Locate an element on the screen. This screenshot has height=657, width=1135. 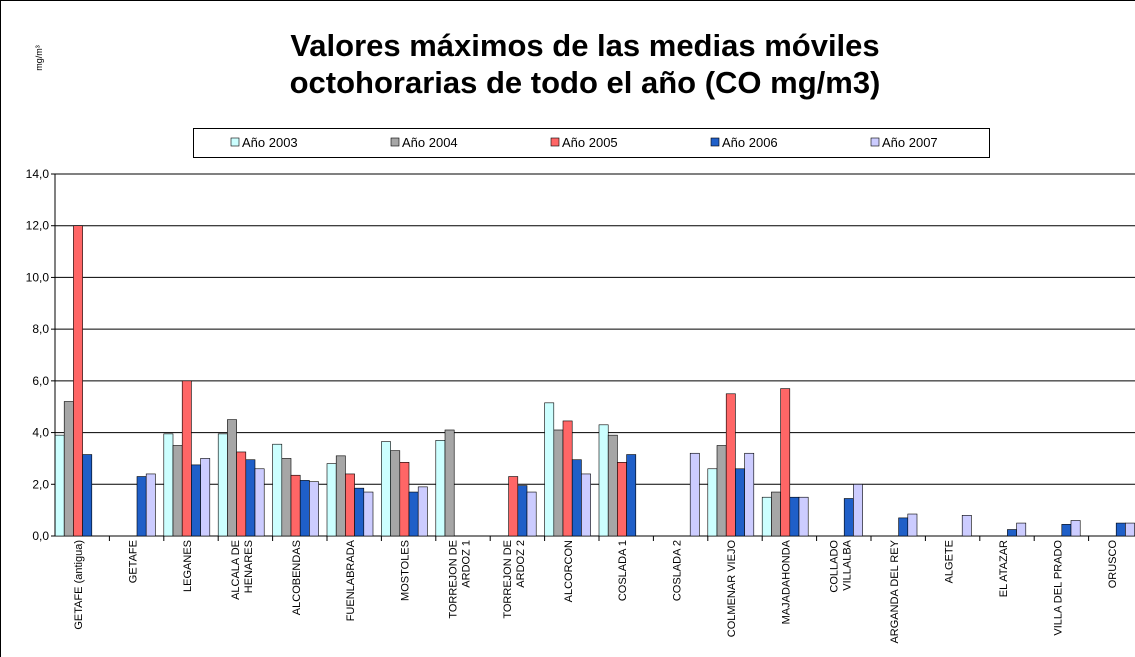
x-tick-label: LEGANES is located at coordinates (188, 566).